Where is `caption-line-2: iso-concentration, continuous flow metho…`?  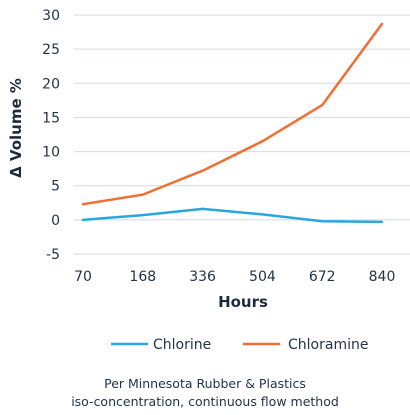 caption-line-2: iso-concentration, continuous flow metho… is located at coordinates (205, 401).